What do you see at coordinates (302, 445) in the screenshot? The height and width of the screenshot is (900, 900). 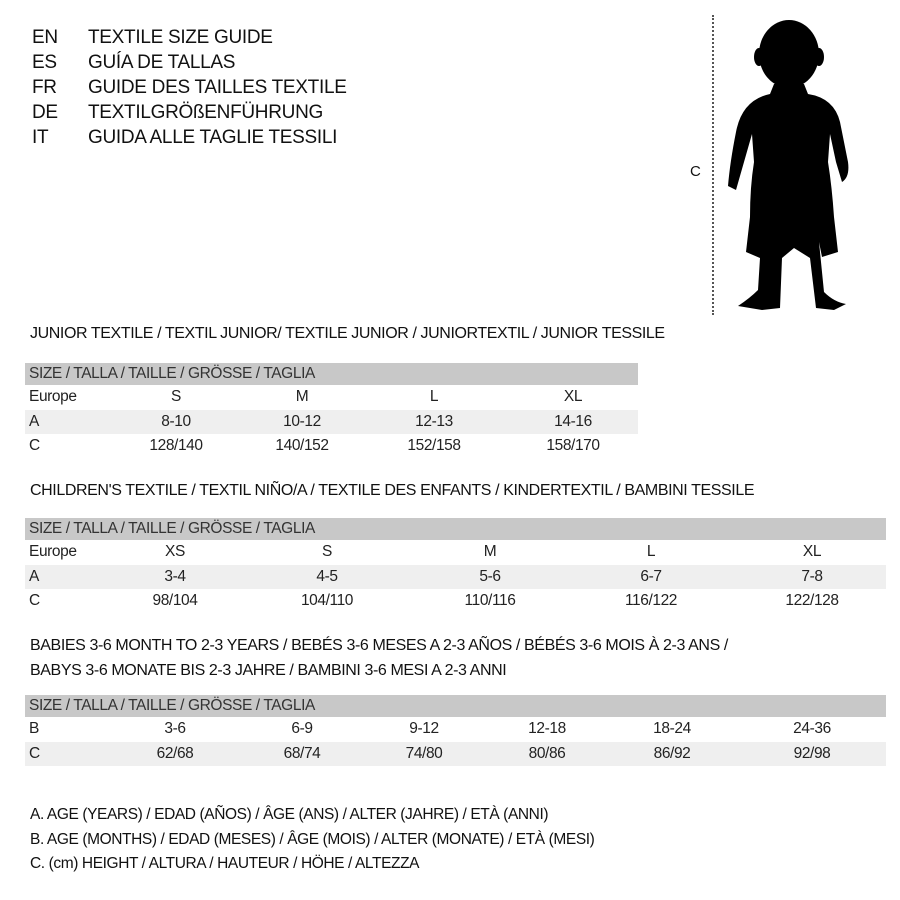 I see `table-cell: 140/152` at bounding box center [302, 445].